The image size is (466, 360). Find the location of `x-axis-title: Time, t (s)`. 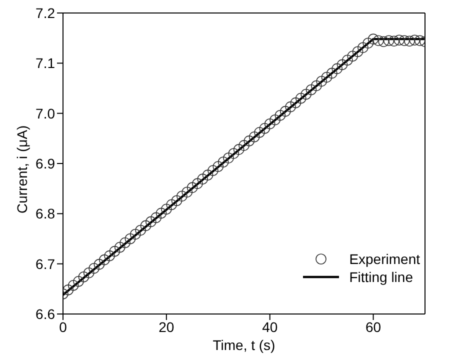

x-axis-title: Time, t (s) is located at coordinates (244, 345).